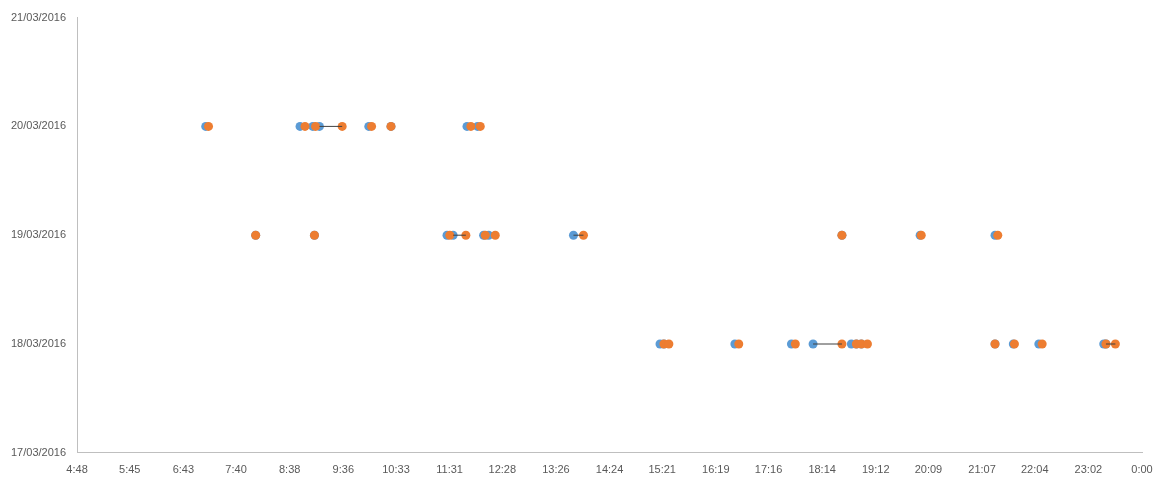  What do you see at coordinates (38, 125) in the screenshot?
I see `y-tick-label: 20/03/2016` at bounding box center [38, 125].